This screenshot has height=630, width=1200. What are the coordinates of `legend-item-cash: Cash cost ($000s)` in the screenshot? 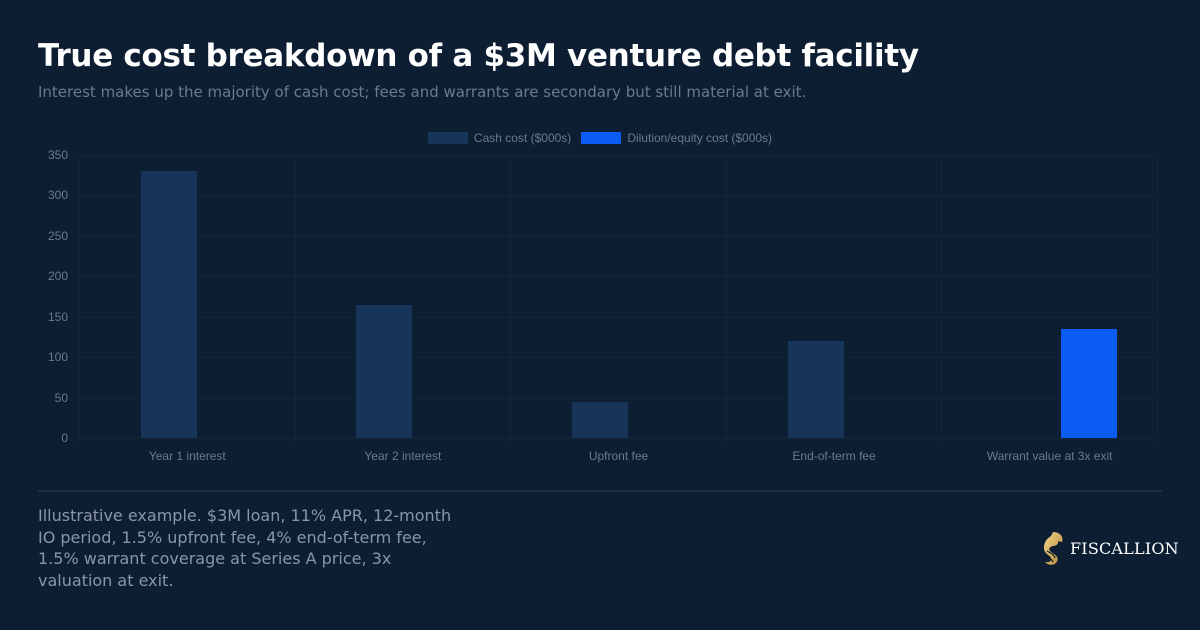 It's located at (499, 138).